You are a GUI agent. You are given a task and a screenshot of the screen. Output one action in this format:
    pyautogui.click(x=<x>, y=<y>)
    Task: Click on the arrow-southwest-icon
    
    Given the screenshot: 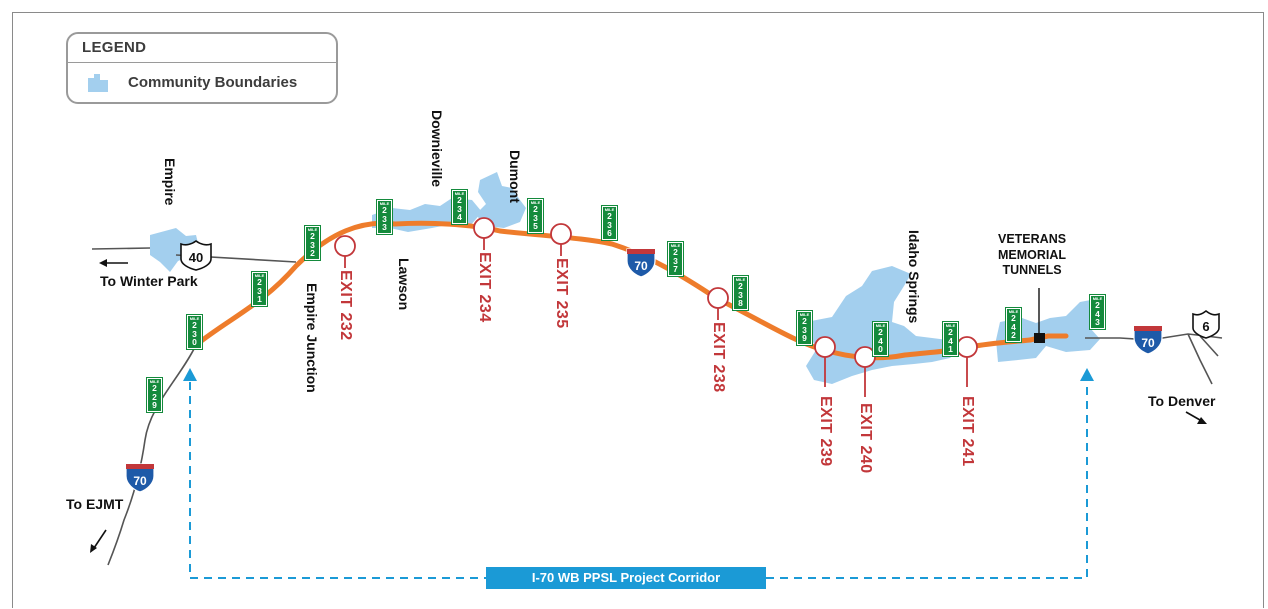 What is the action you would take?
    pyautogui.click(x=98, y=541)
    